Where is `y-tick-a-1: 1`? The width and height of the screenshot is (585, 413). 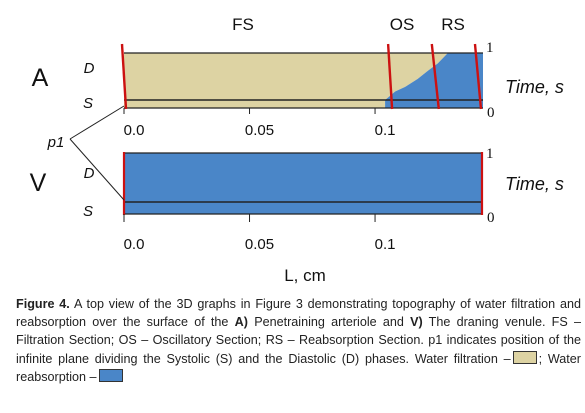
y-tick-a-1: 1 is located at coordinates (490, 48).